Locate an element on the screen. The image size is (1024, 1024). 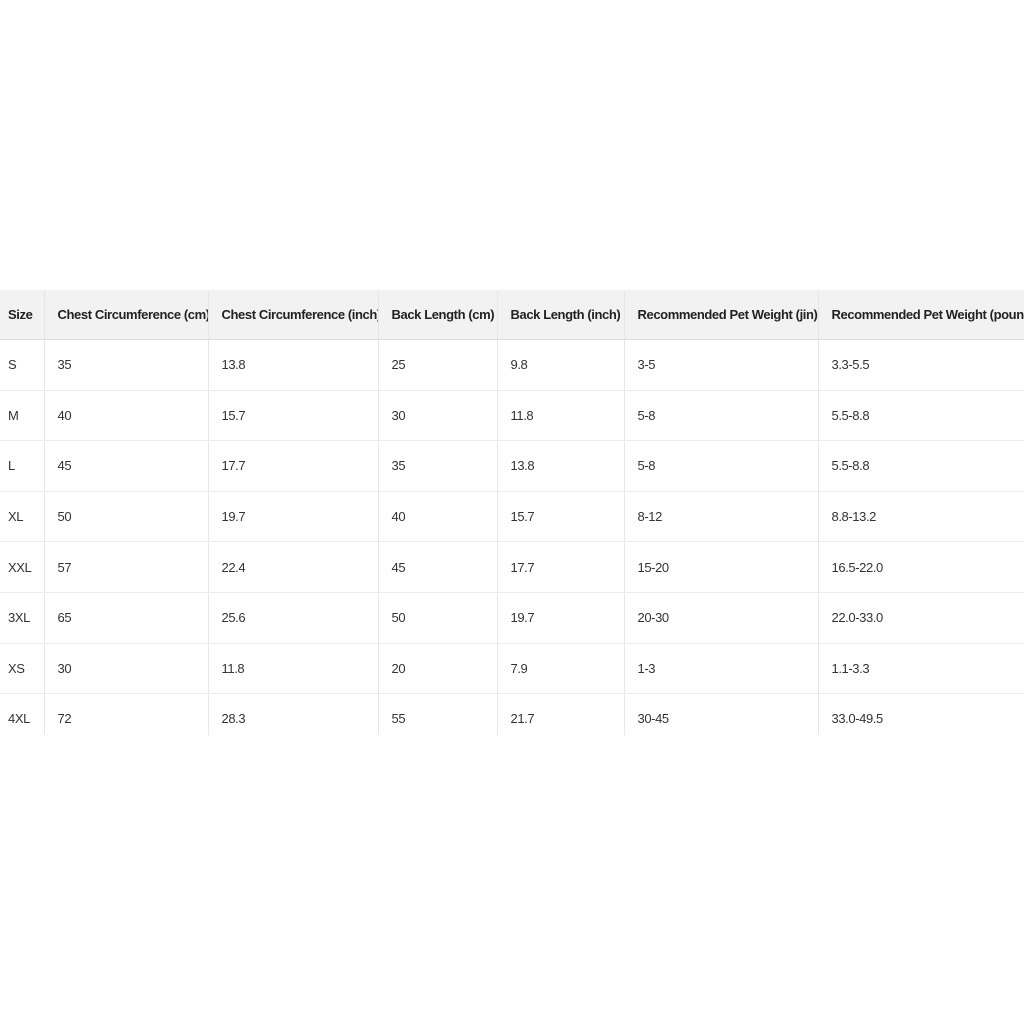
table-row: XXL 57 22.4 45 17.7 15-20 16.5-22.0 is located at coordinates (512, 567).